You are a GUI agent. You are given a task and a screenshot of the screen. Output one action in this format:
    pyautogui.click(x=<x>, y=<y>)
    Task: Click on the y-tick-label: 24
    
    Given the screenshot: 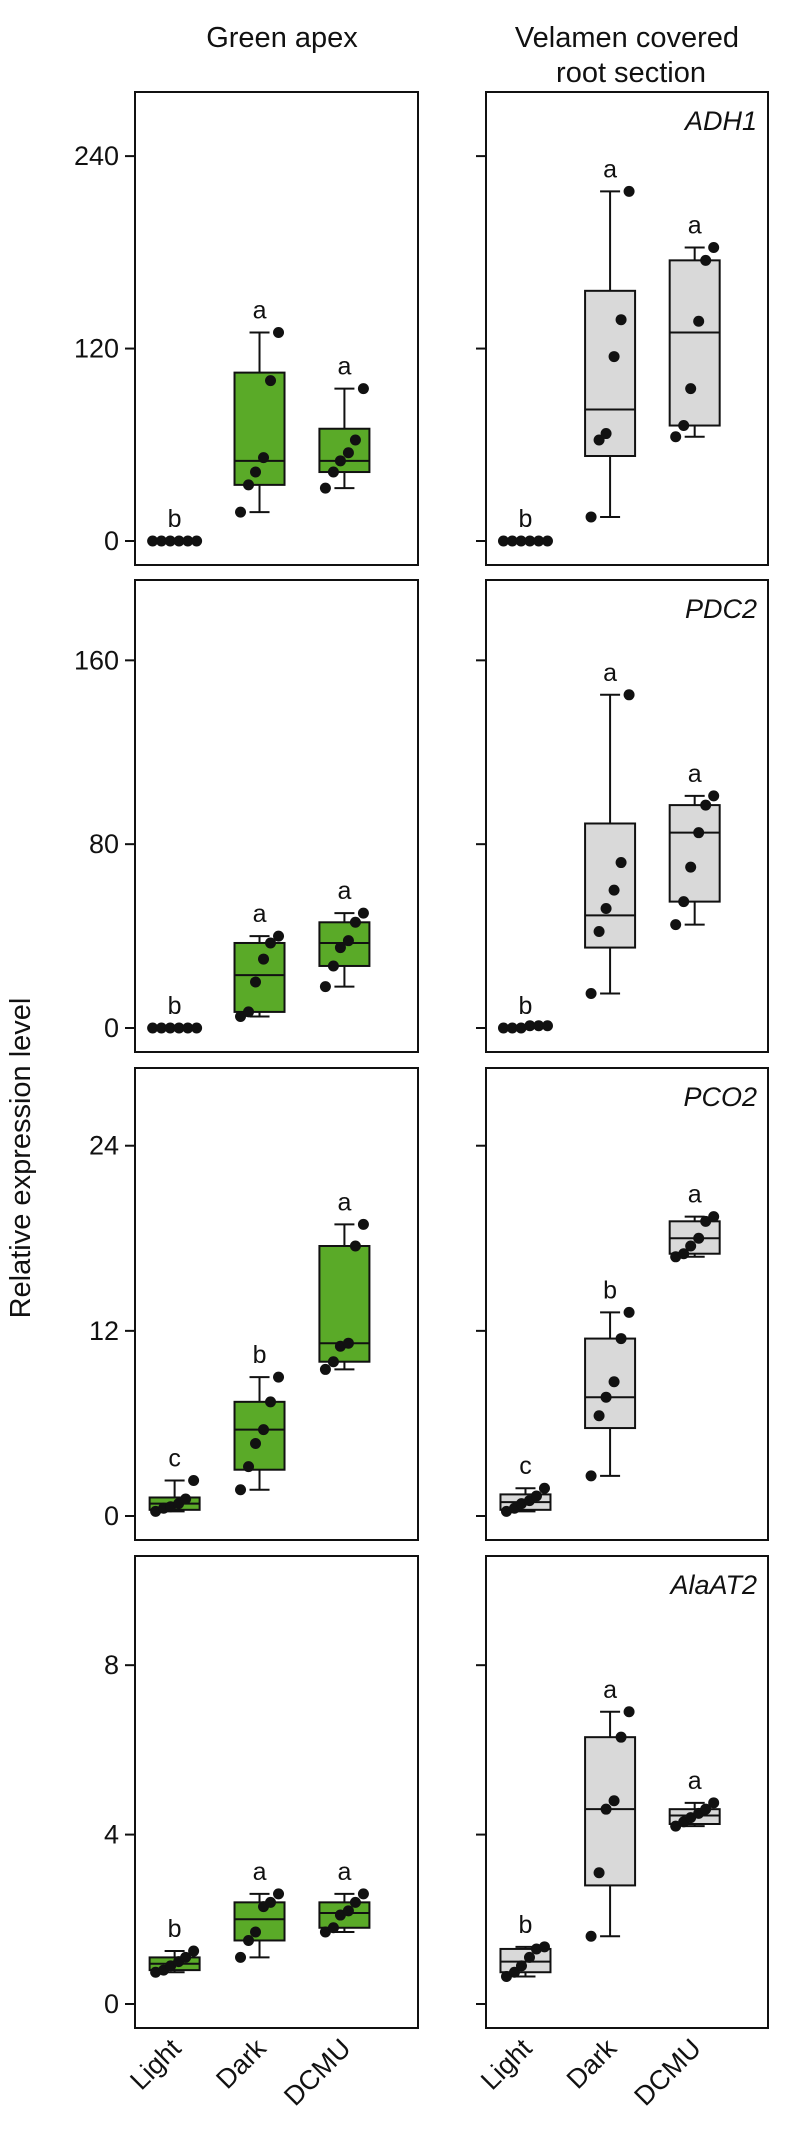 What is the action you would take?
    pyautogui.click(x=104, y=1146)
    